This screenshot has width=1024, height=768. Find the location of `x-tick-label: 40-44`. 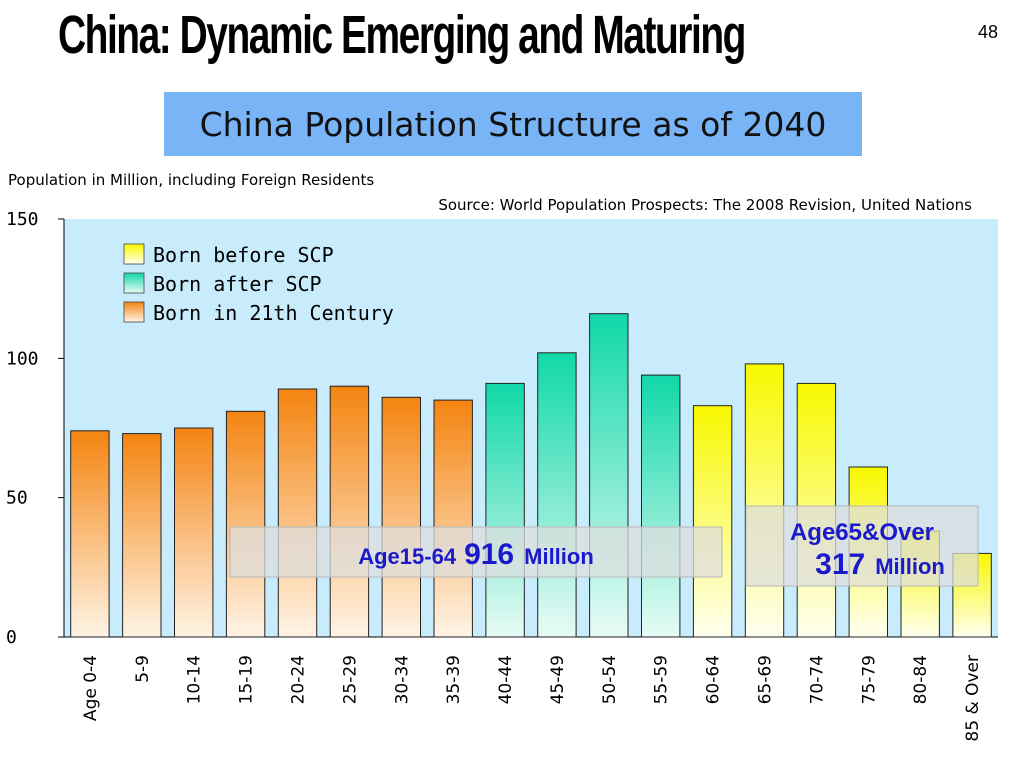

x-tick-label: 40-44 is located at coordinates (506, 679).